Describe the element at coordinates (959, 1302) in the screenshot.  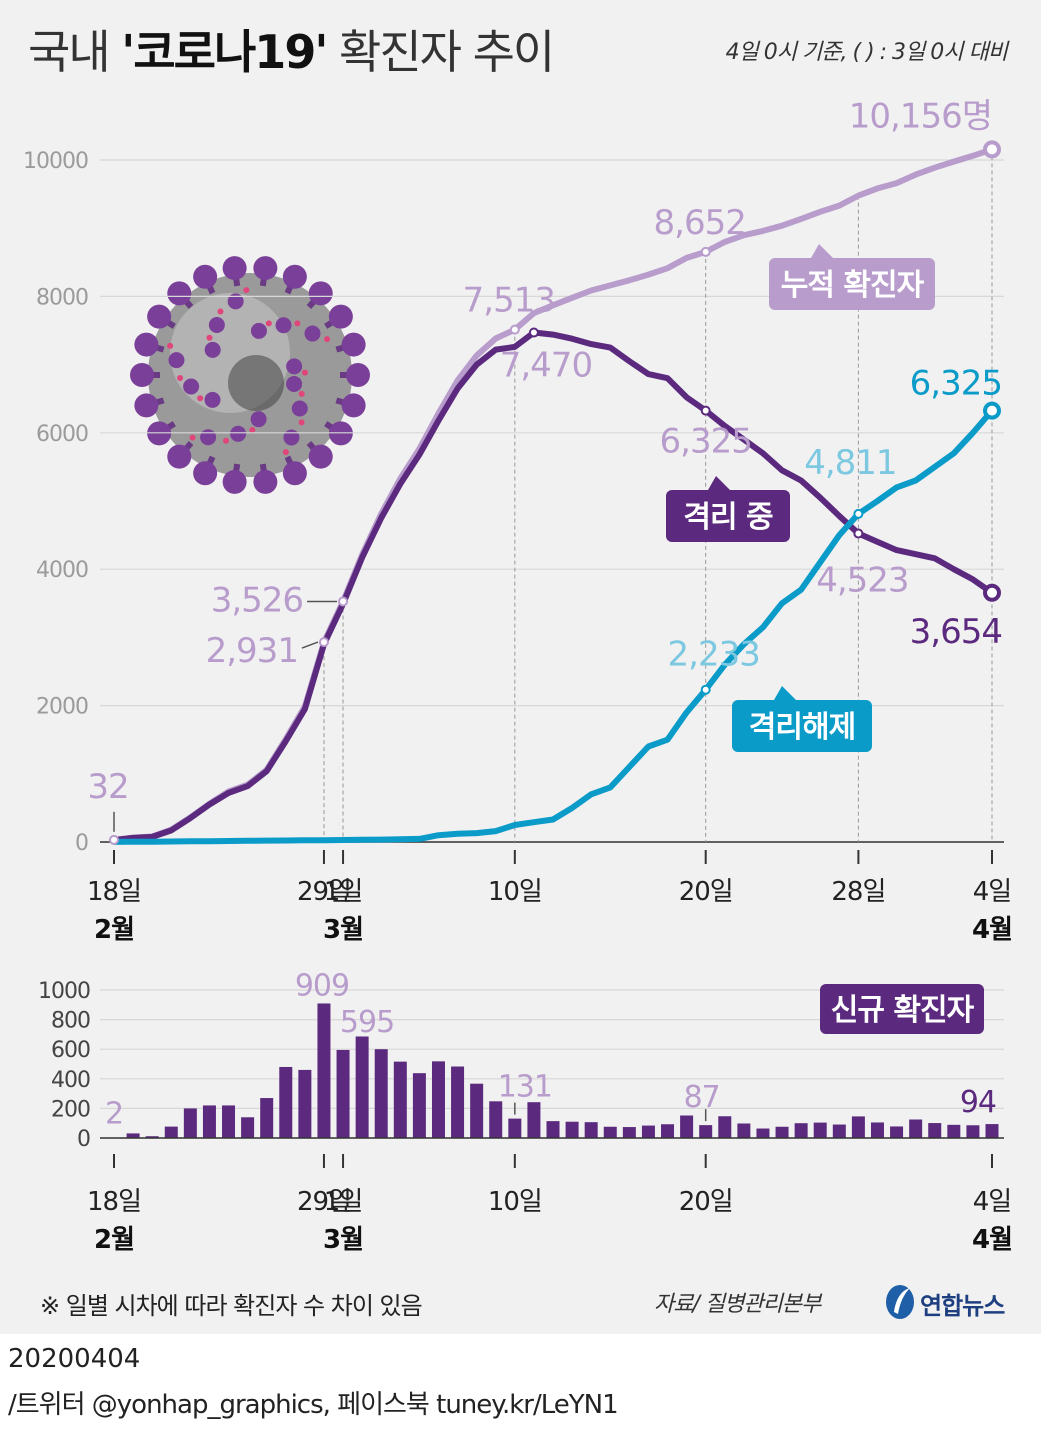
I see `yonhap-logo: 연합뉴스` at that location.